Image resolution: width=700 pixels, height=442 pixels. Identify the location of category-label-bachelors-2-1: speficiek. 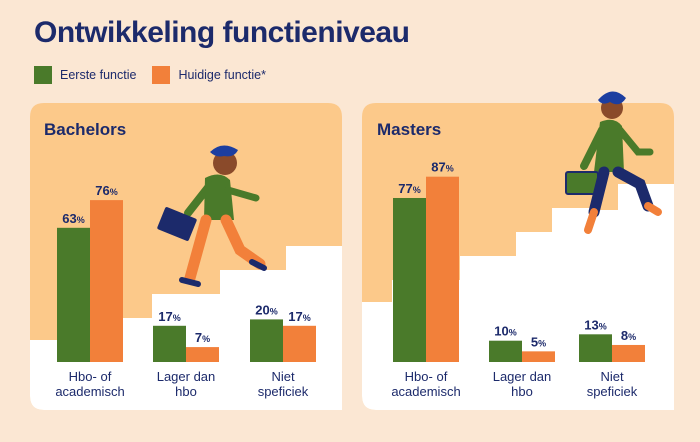
(283, 391).